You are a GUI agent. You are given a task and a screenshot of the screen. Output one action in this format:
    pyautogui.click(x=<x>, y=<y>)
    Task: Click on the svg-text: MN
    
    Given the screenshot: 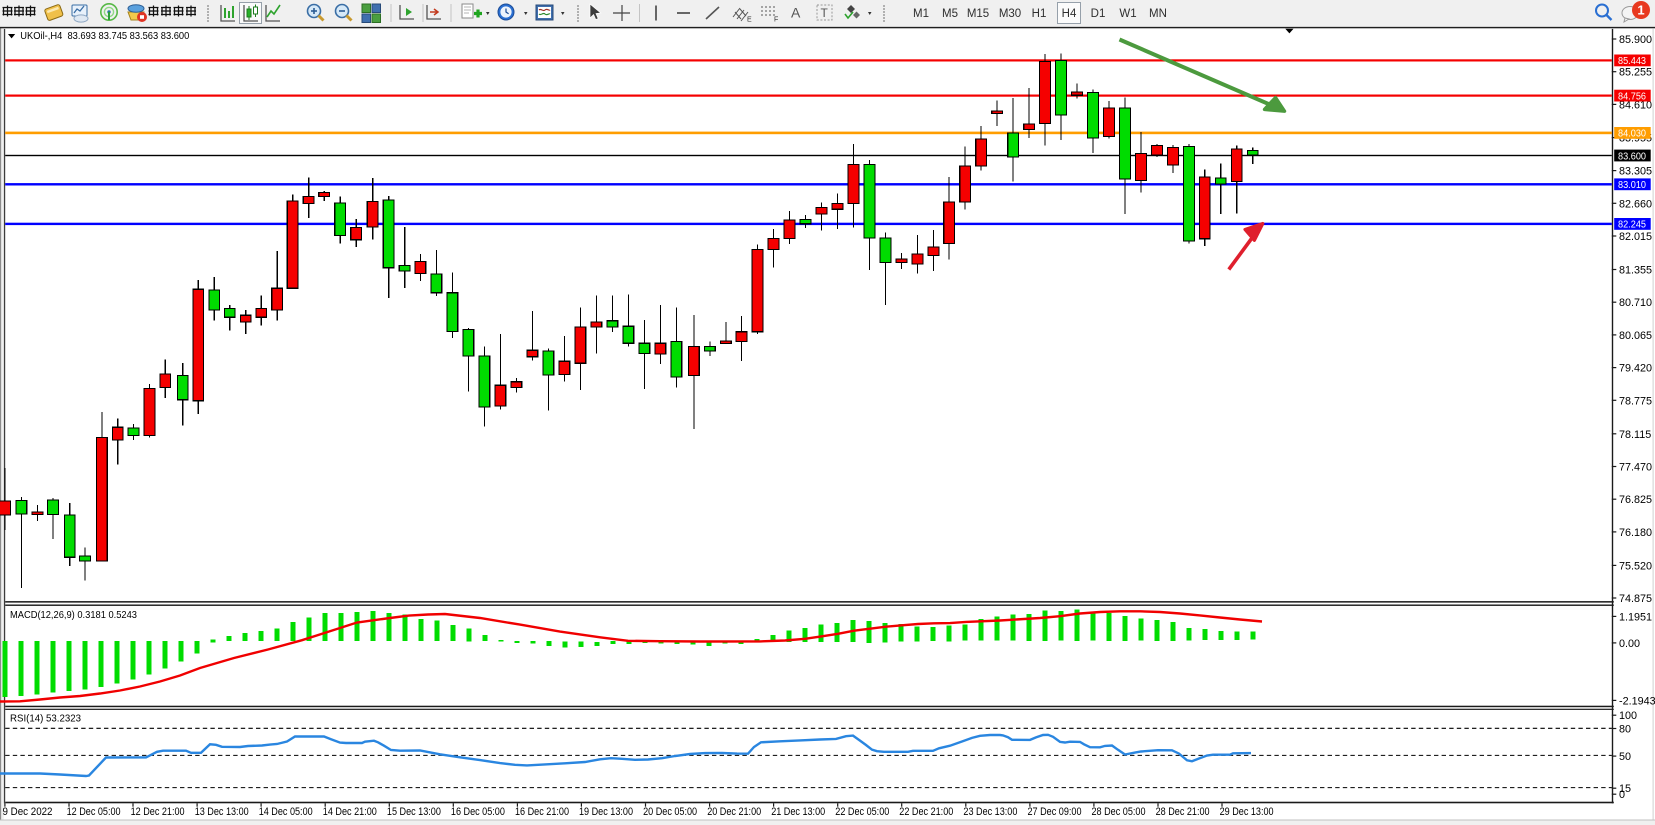 What is the action you would take?
    pyautogui.click(x=1158, y=14)
    